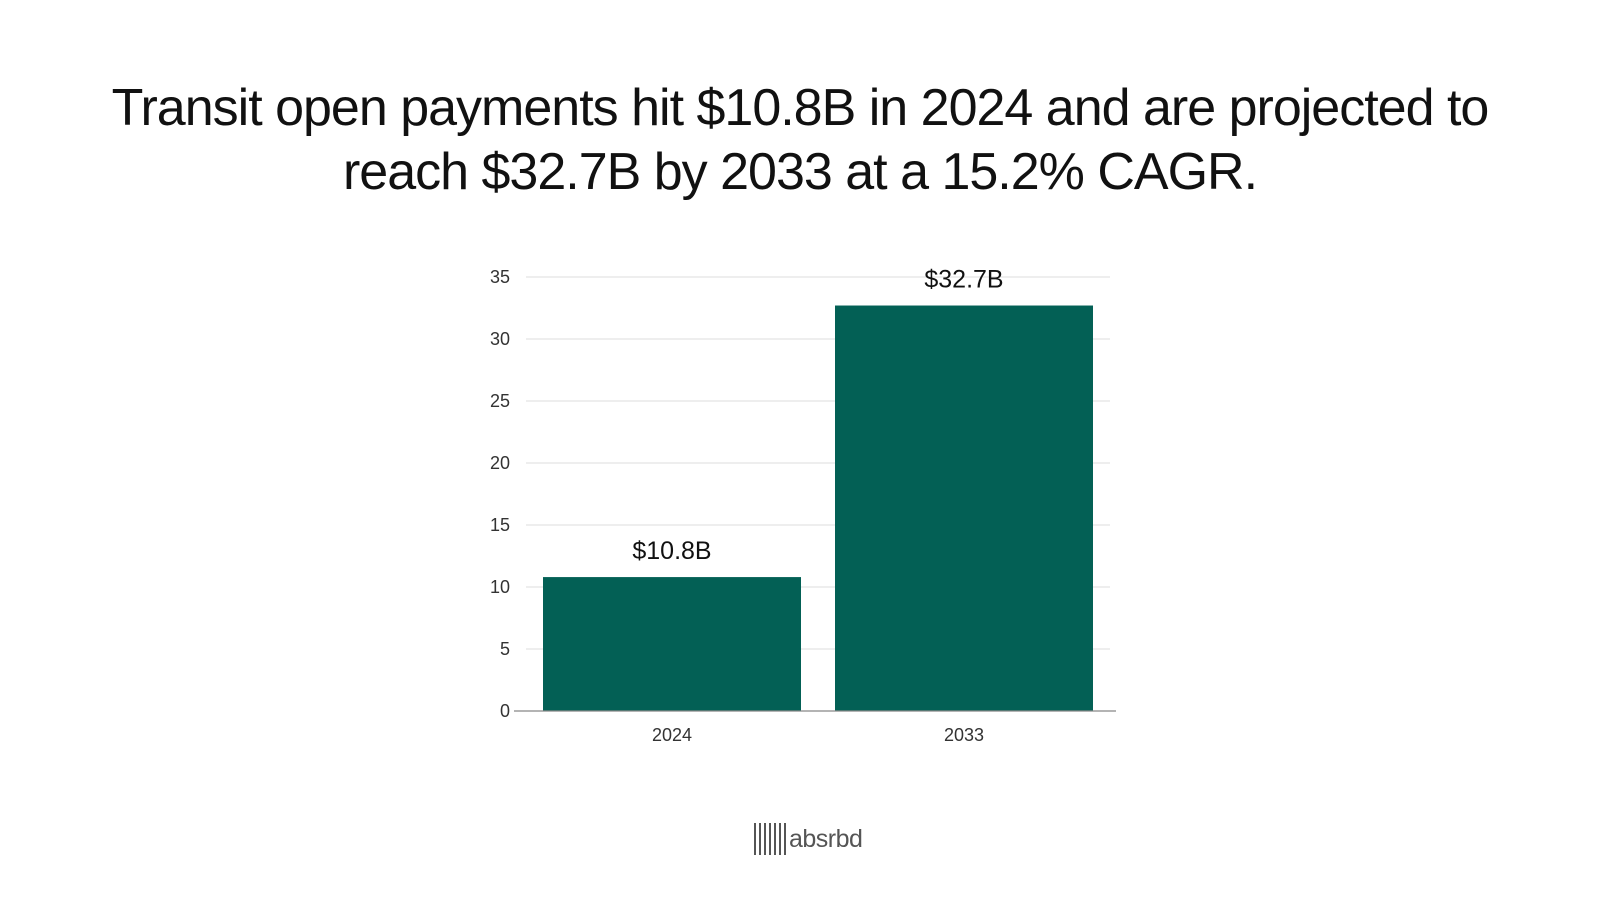  What do you see at coordinates (963, 280) in the screenshot?
I see `data-label: $32.7B` at bounding box center [963, 280].